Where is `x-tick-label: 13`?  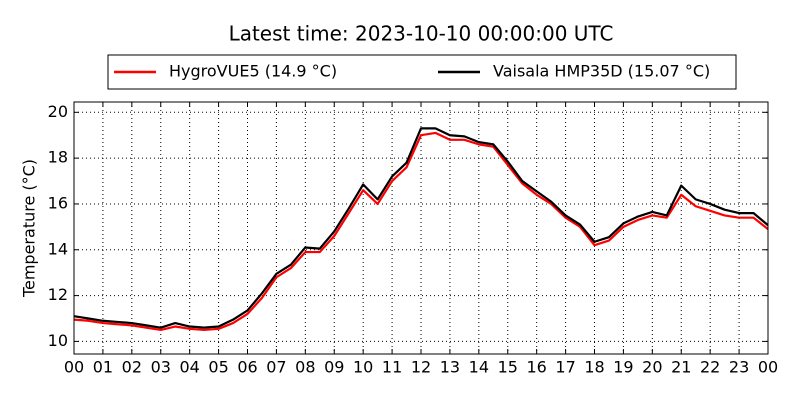 x-tick-label: 13 is located at coordinates (450, 367).